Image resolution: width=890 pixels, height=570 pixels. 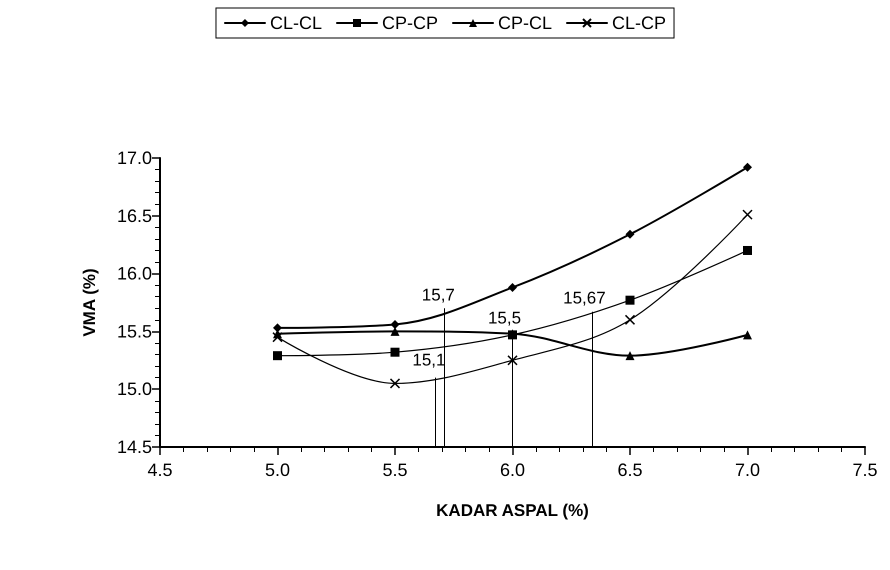 What do you see at coordinates (89, 302) in the screenshot?
I see `y-axis-title: VMA (%)` at bounding box center [89, 302].